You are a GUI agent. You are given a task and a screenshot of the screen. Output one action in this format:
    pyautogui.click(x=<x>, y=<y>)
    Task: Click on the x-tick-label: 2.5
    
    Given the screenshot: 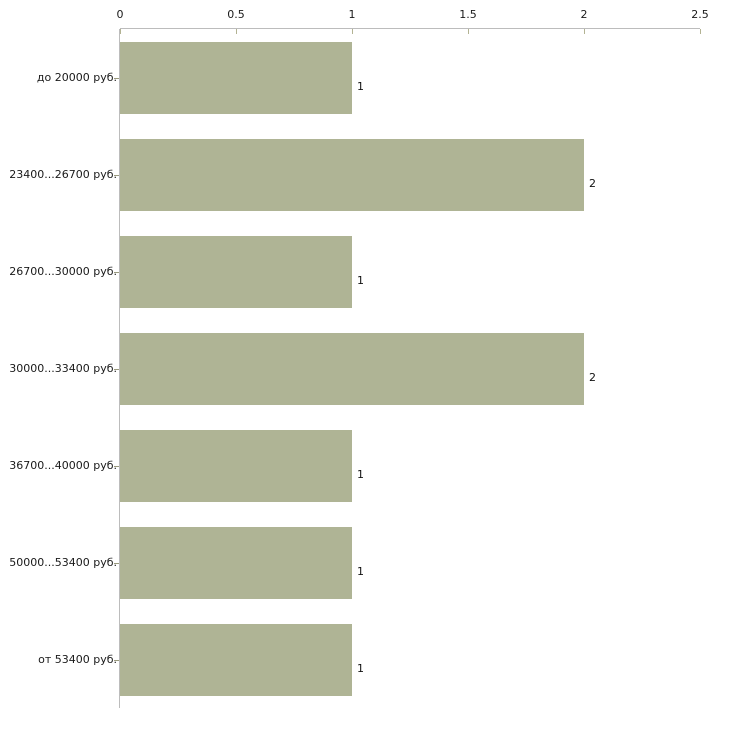 What is the action you would take?
    pyautogui.click(x=700, y=14)
    